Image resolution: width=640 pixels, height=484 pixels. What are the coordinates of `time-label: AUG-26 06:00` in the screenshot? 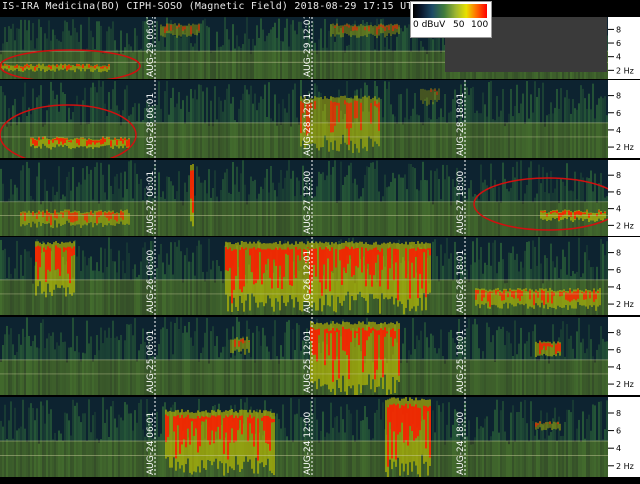 It's located at (151, 281).